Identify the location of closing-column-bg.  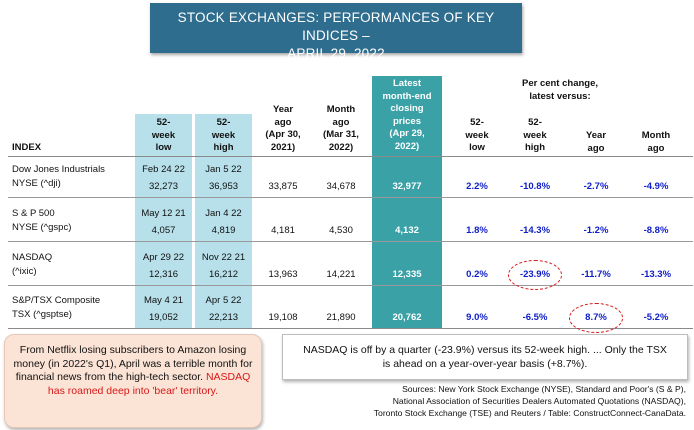
(407, 202).